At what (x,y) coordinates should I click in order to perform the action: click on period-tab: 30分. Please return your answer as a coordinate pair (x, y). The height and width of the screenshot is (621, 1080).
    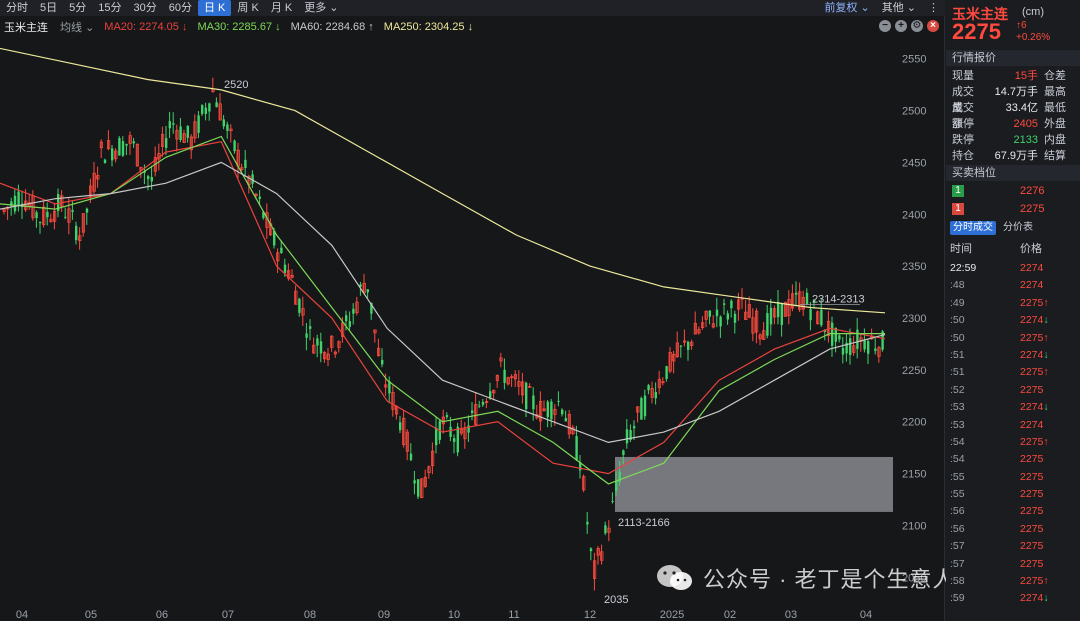
    Looking at the image, I should click on (145, 8).